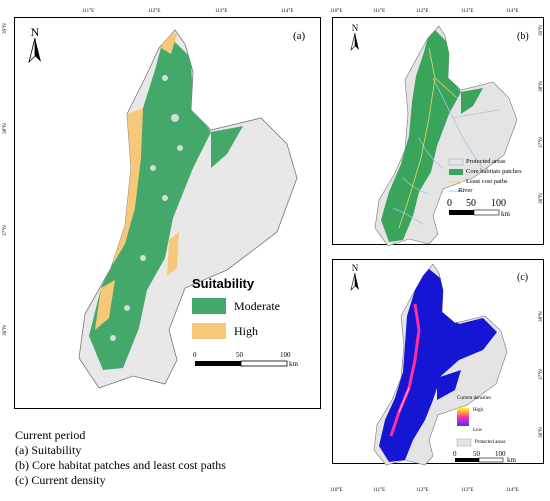 Image resolution: width=550 pixels, height=501 pixels. I want to click on legend-label-low: Low, so click(478, 430).